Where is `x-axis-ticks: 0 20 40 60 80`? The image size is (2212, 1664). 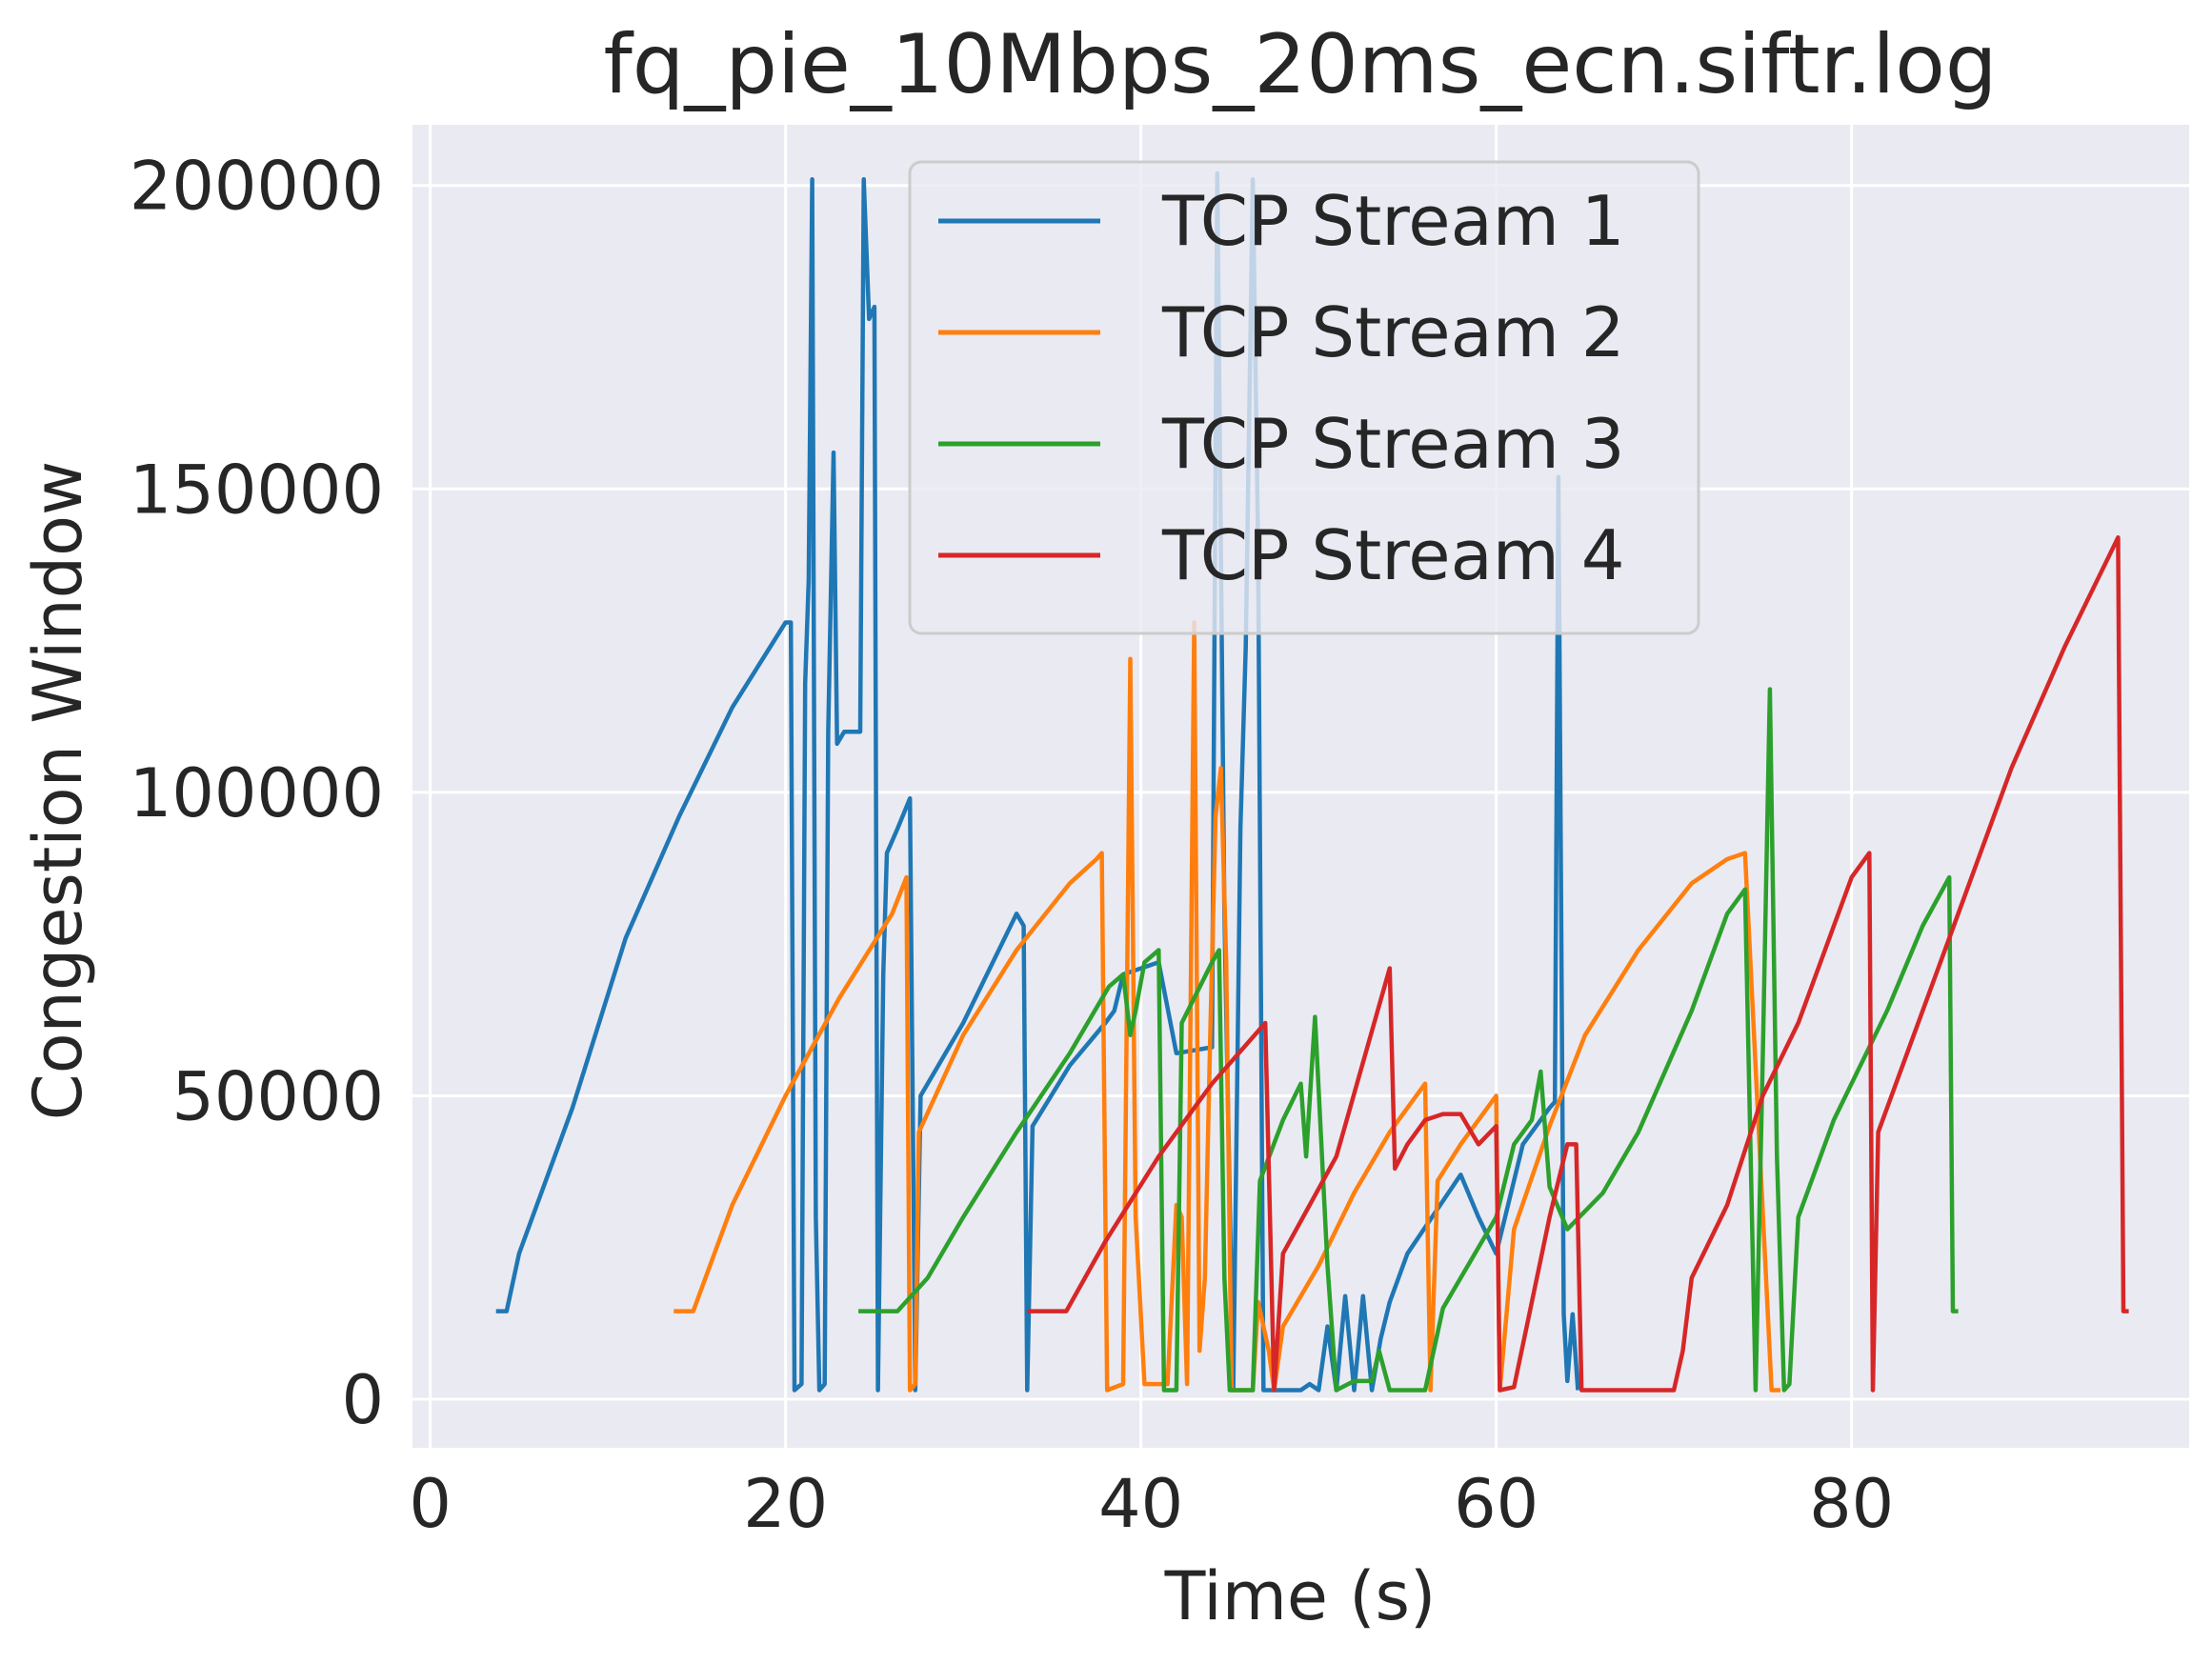
x-axis-ticks: 0 20 40 60 80 is located at coordinates (1151, 1504).